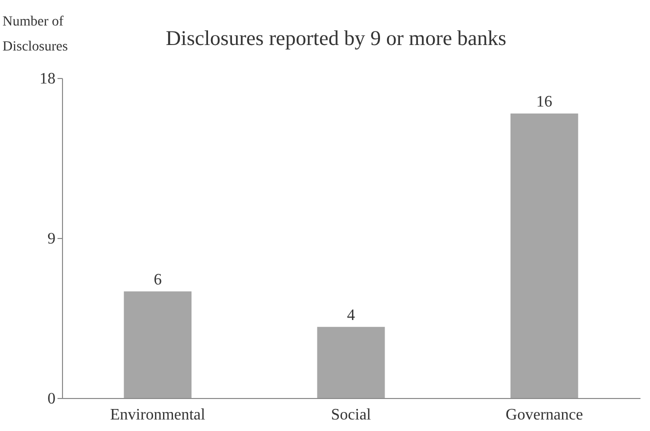  I want to click on data-label: 6, so click(158, 279).